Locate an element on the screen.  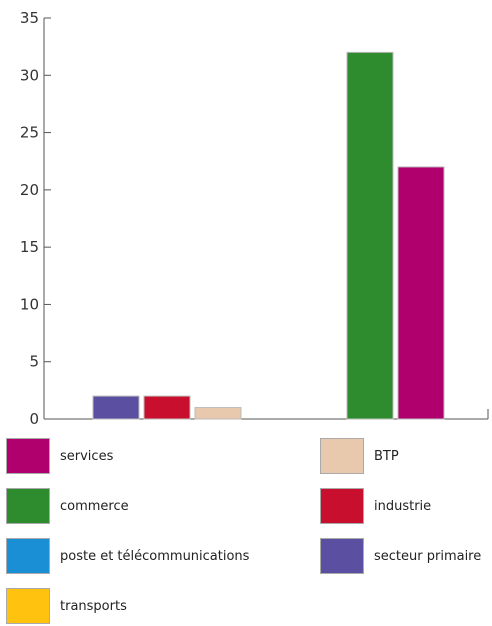
y-tick-label: 0 is located at coordinates (34, 419).